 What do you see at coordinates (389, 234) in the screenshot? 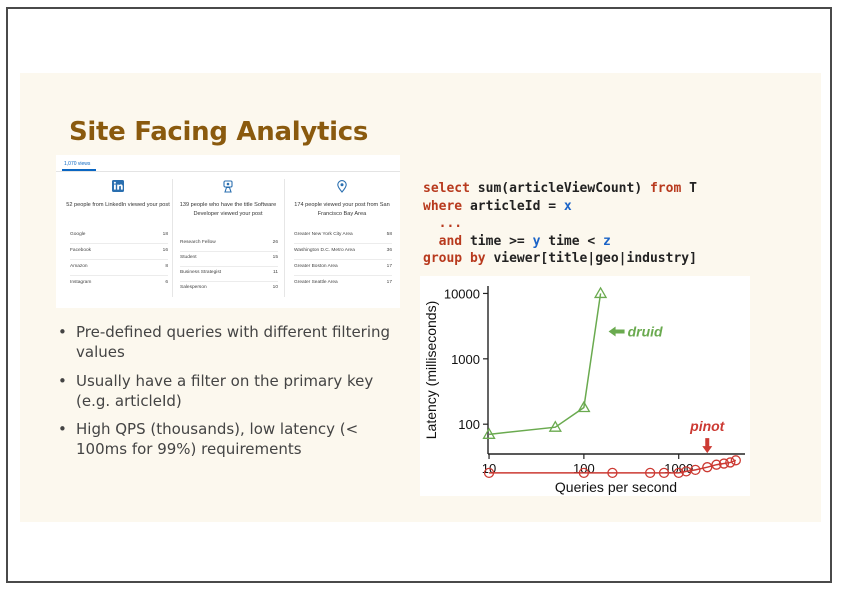
I see `row-value: 58` at bounding box center [389, 234].